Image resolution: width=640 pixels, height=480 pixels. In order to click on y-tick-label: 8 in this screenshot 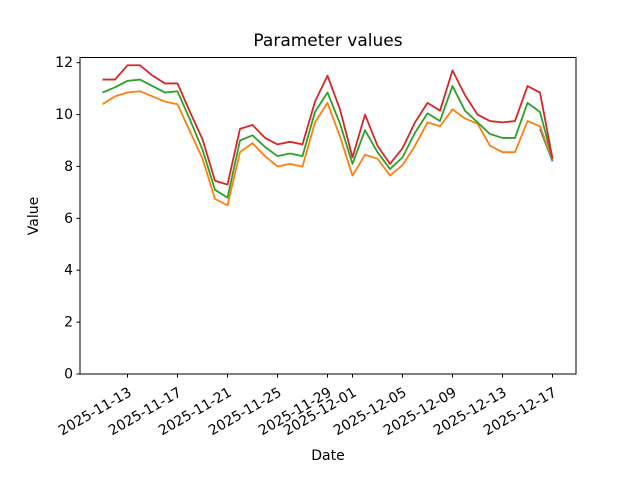, I will do `click(68, 167)`.